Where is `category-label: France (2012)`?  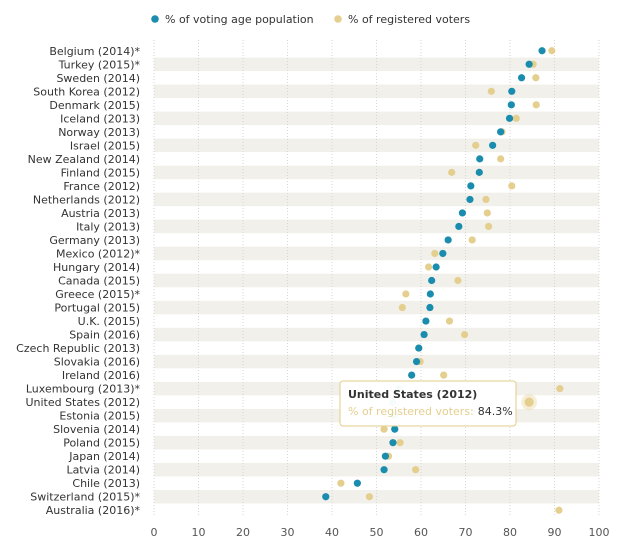
category-label: France (2012) is located at coordinates (101, 186).